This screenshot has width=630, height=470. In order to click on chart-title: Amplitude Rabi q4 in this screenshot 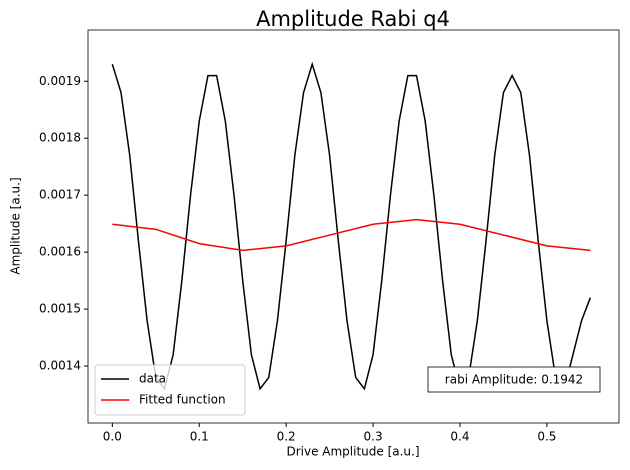, I will do `click(353, 19)`.